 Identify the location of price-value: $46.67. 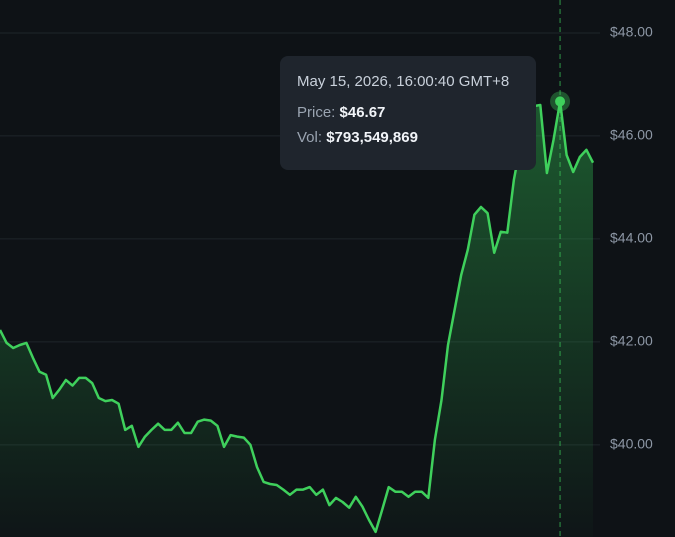
(362, 112).